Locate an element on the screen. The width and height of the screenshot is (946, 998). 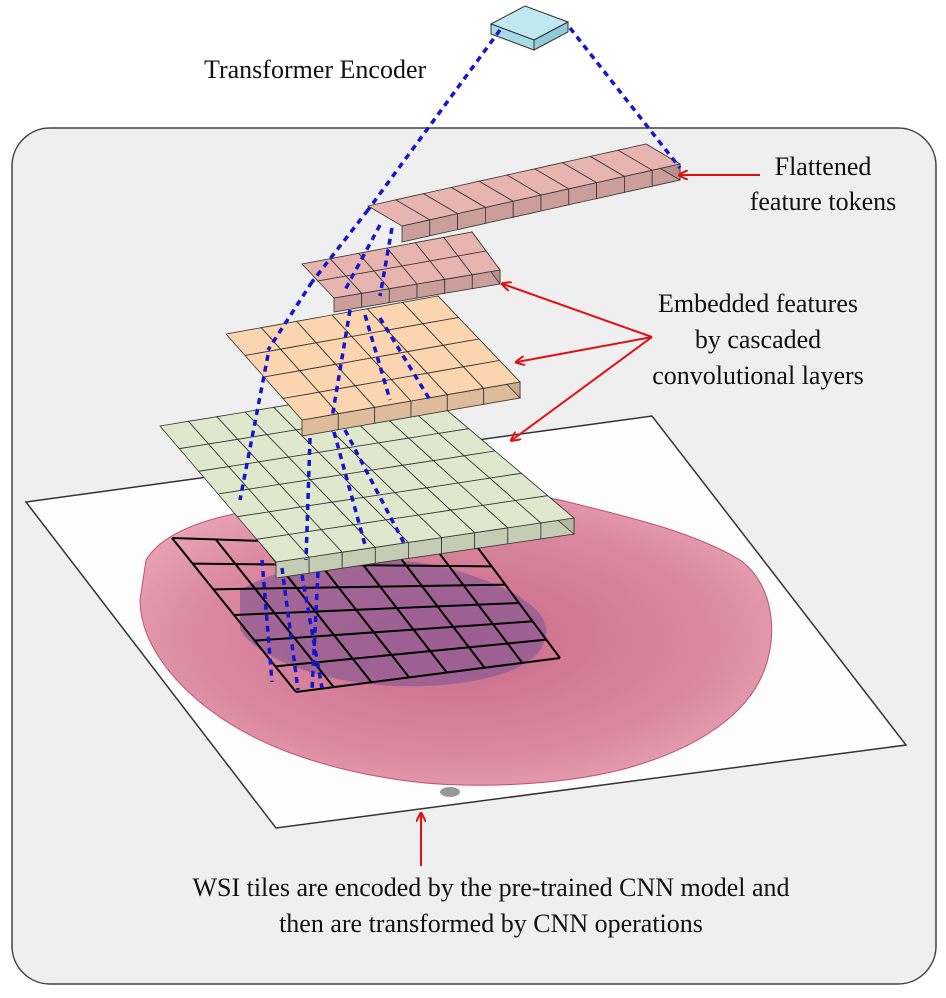
caption-line2: then are transformed by CNN operations is located at coordinates (491, 923).